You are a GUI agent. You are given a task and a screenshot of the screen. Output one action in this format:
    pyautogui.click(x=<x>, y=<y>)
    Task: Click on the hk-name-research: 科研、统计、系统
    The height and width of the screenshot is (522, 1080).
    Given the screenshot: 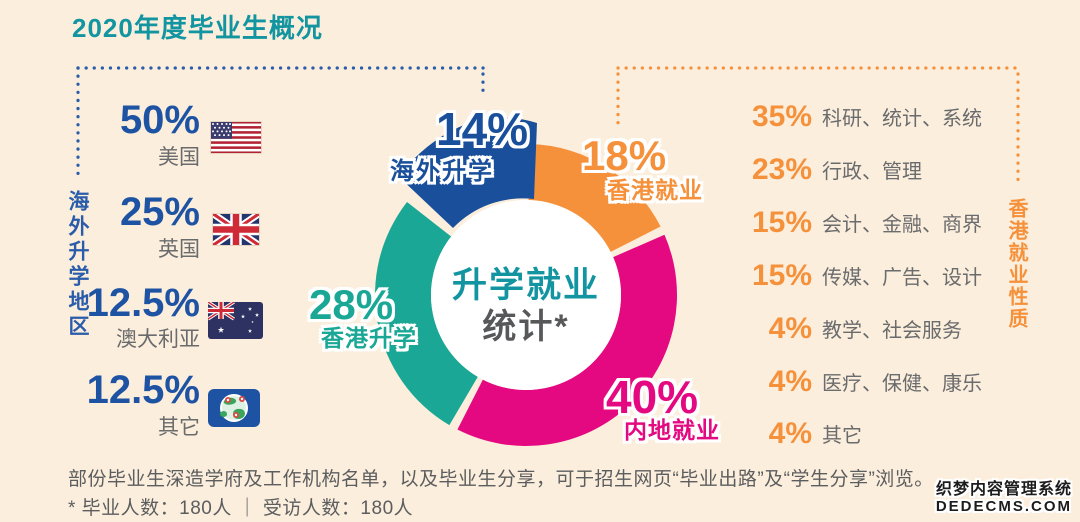 What is the action you would take?
    pyautogui.click(x=902, y=119)
    